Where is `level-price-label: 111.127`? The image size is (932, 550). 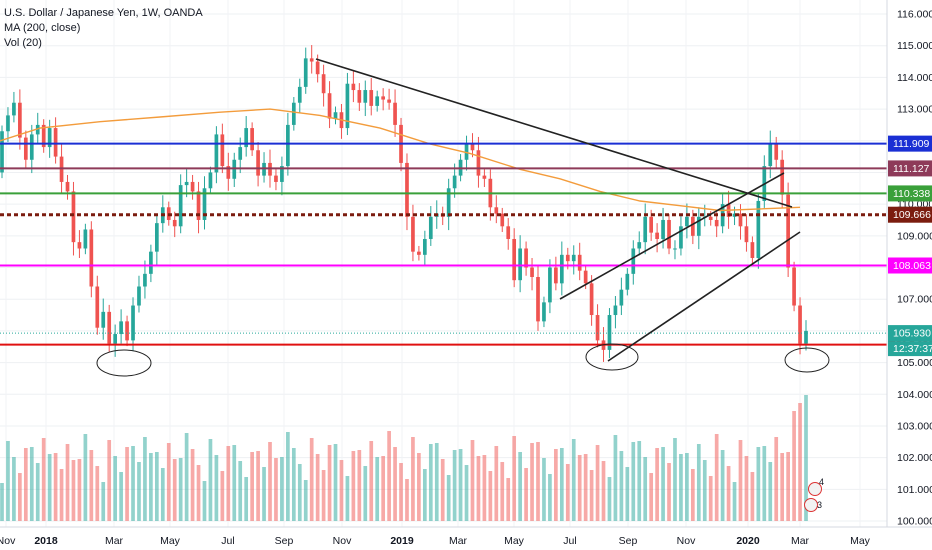 level-price-label: 111.127 is located at coordinates (911, 169).